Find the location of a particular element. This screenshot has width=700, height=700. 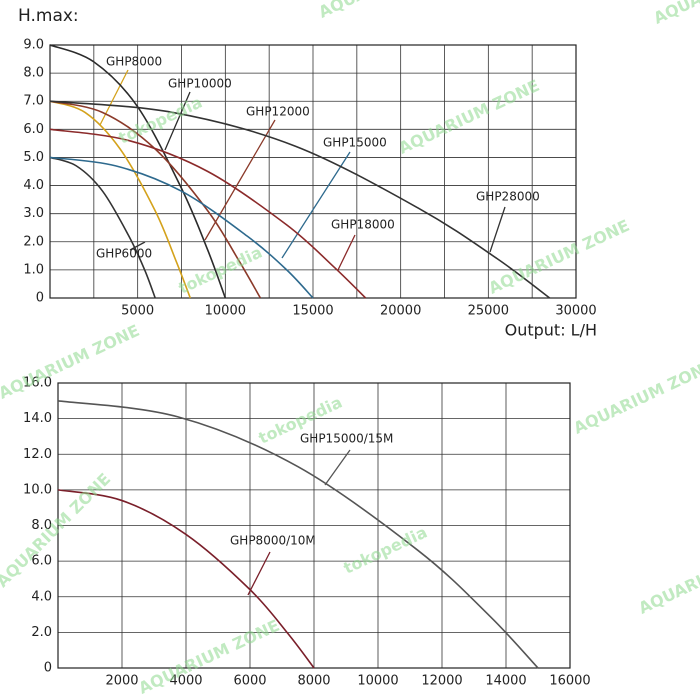

series-label: GHP6000 is located at coordinates (124, 254).